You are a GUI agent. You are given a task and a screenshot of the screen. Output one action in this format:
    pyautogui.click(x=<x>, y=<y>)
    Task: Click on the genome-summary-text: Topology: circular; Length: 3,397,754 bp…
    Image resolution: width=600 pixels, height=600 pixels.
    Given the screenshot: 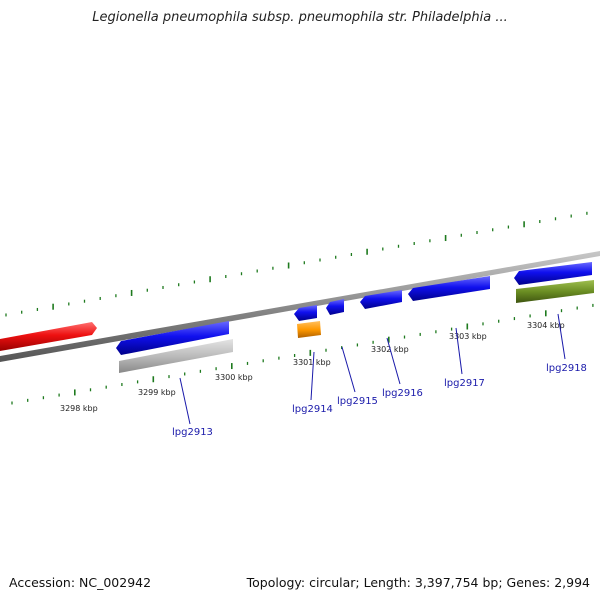 What is the action you would take?
    pyautogui.click(x=418, y=582)
    